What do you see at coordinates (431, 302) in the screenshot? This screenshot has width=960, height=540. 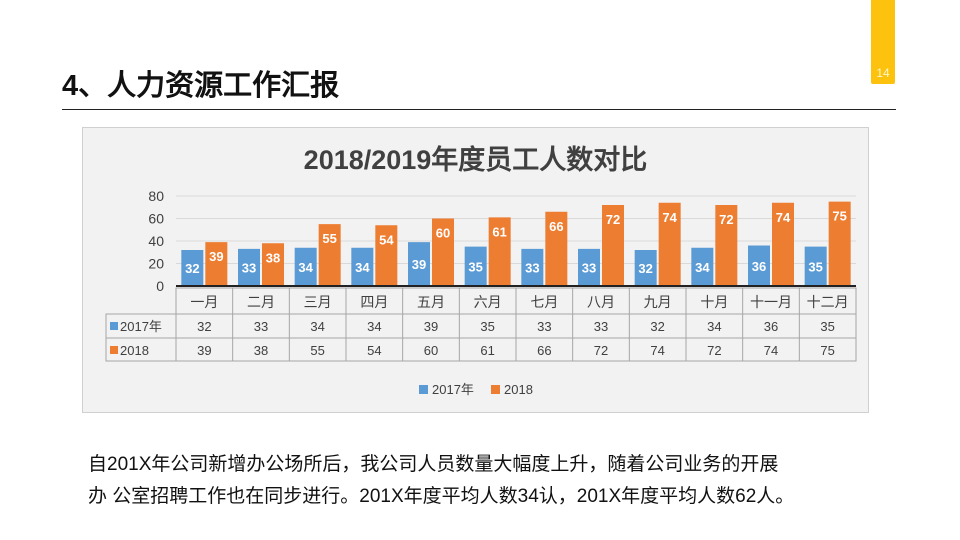 I see `table-header-month: 五月` at bounding box center [431, 302].